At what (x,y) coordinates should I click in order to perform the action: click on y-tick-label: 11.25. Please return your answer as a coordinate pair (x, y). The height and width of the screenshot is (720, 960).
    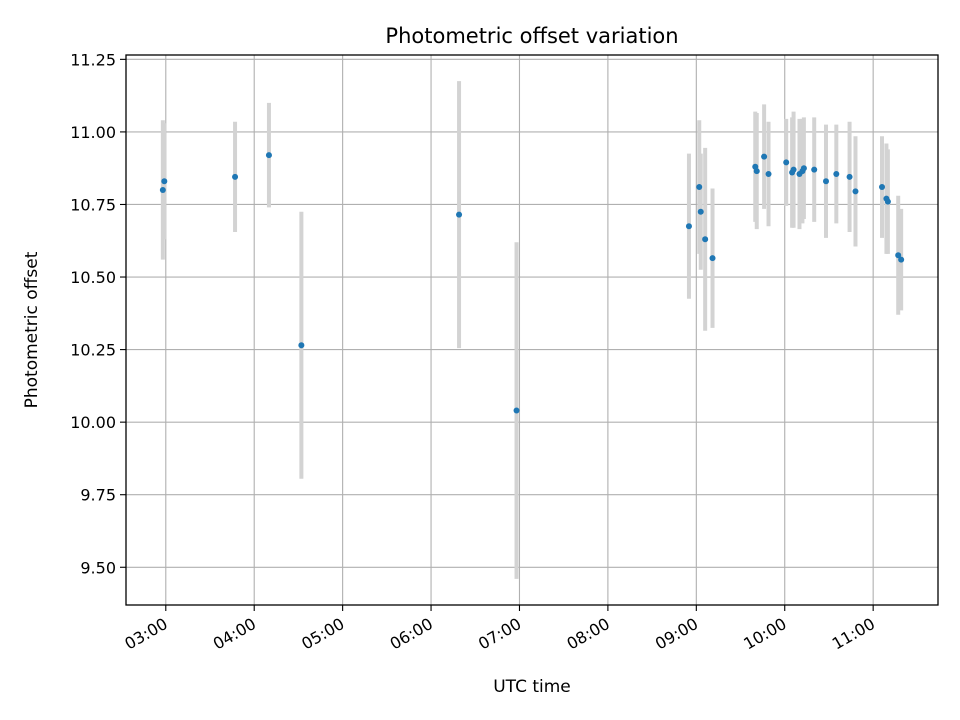
    Looking at the image, I should click on (93, 59).